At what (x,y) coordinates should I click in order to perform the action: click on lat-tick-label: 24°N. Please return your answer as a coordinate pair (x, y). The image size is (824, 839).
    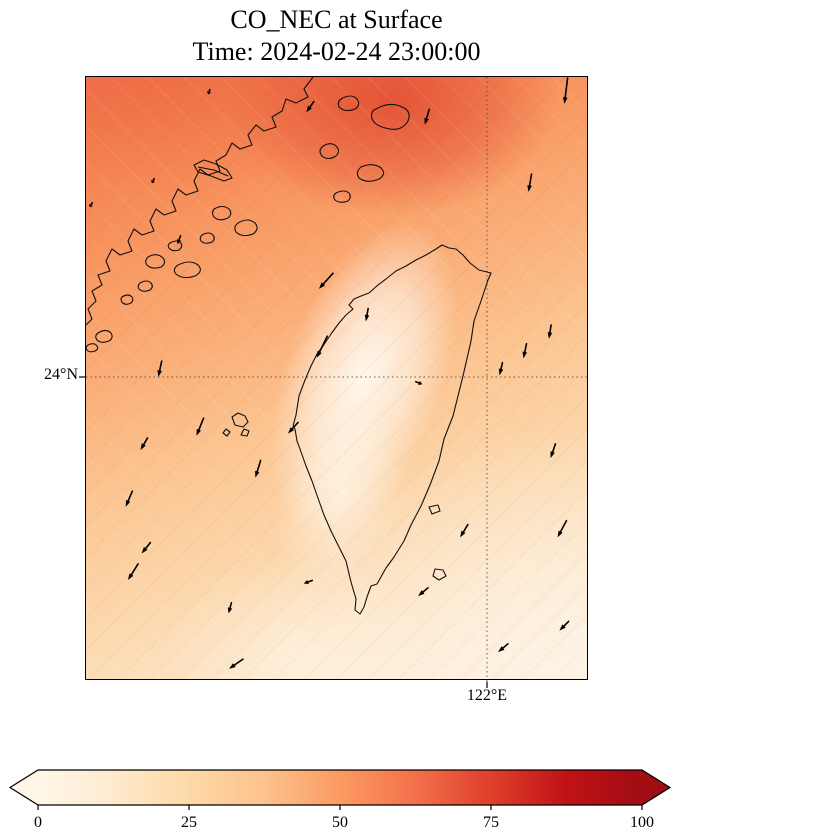
    Looking at the image, I should click on (61, 374).